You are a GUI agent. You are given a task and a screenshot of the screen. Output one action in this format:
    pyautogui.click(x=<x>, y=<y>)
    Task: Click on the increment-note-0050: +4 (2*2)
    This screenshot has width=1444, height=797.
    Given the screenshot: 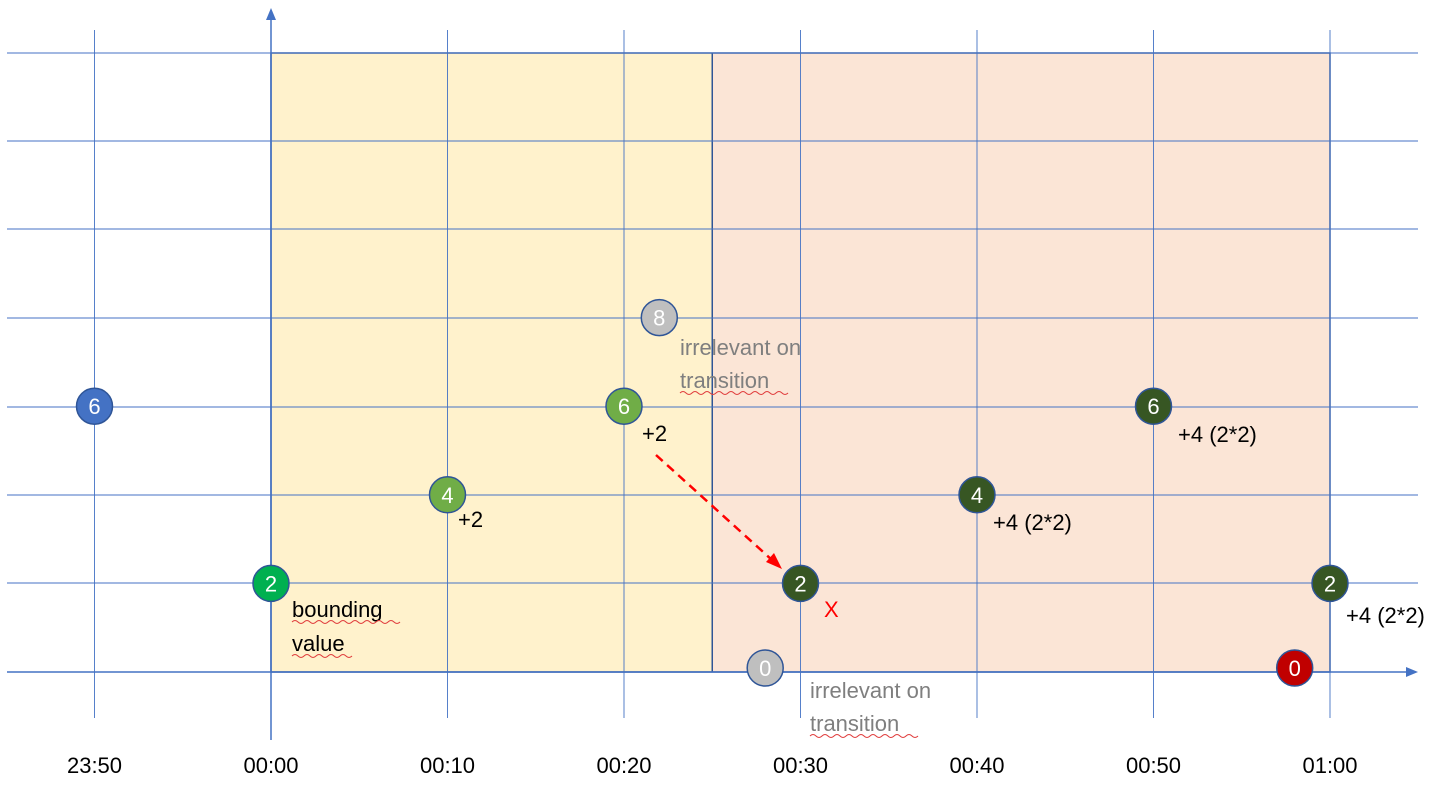 What is the action you would take?
    pyautogui.click(x=1217, y=434)
    